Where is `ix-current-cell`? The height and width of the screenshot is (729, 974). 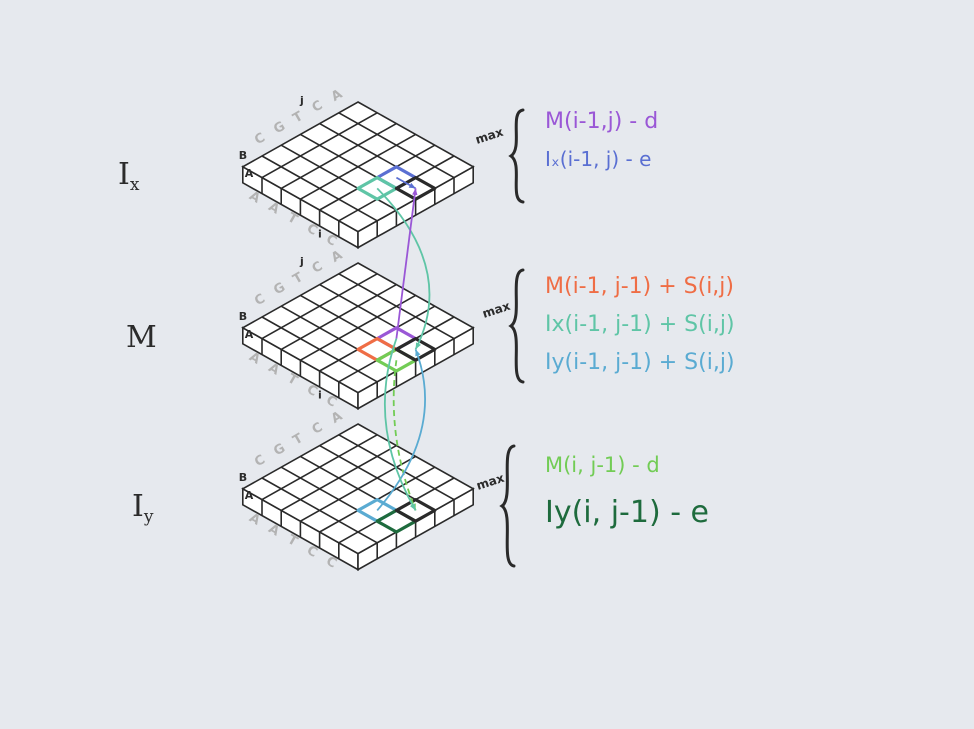
ix-current-cell is located at coordinates (415, 188).